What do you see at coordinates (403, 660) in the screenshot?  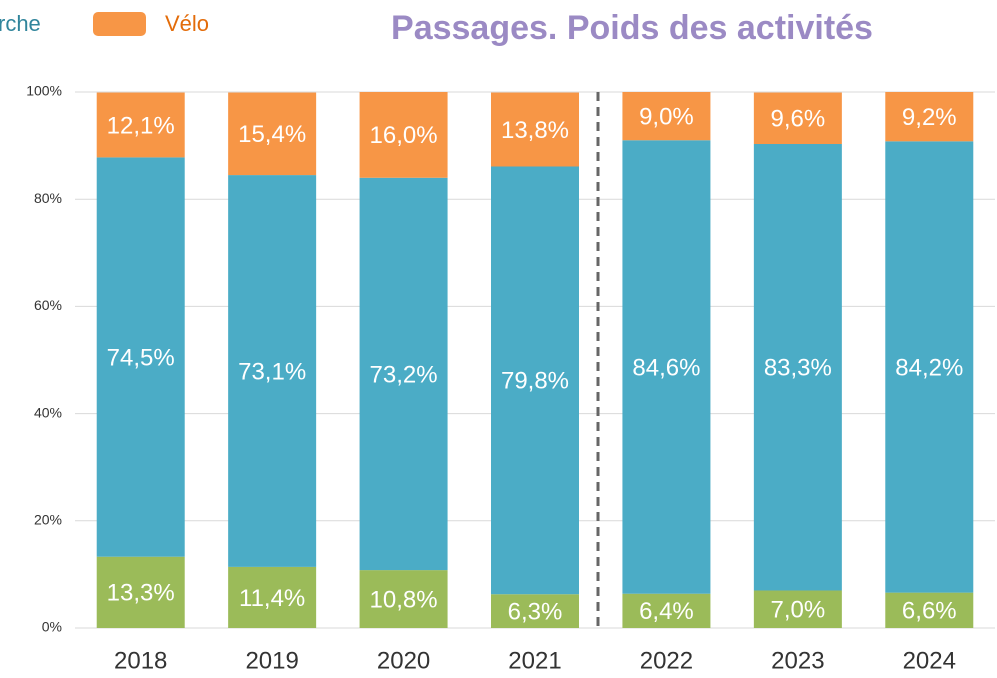 I see `x-tick-label: 2020` at bounding box center [403, 660].